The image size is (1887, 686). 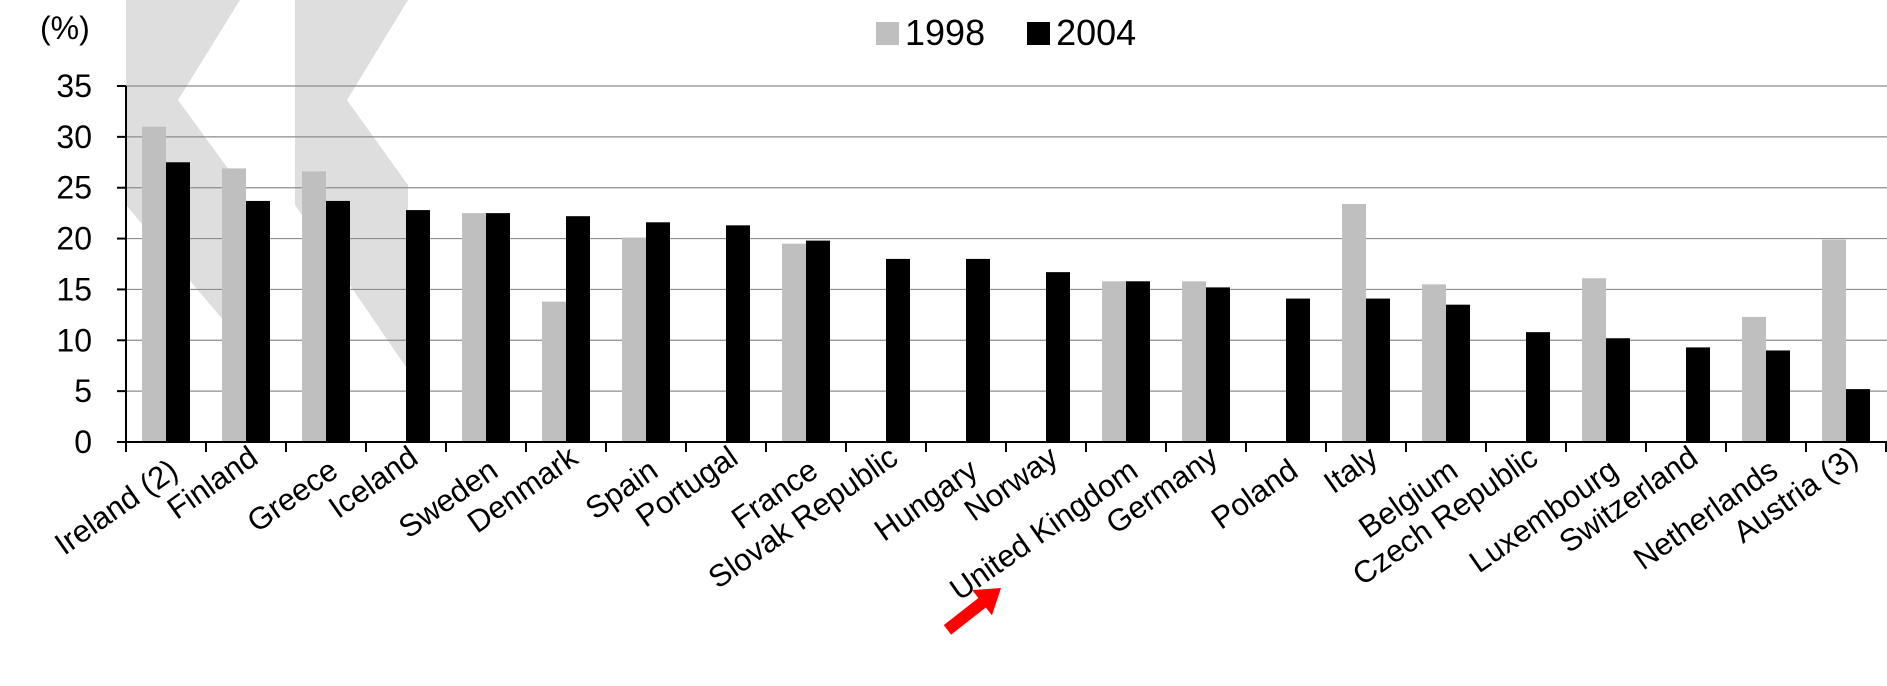 I want to click on legend: 1998 2004, so click(x=1027, y=33).